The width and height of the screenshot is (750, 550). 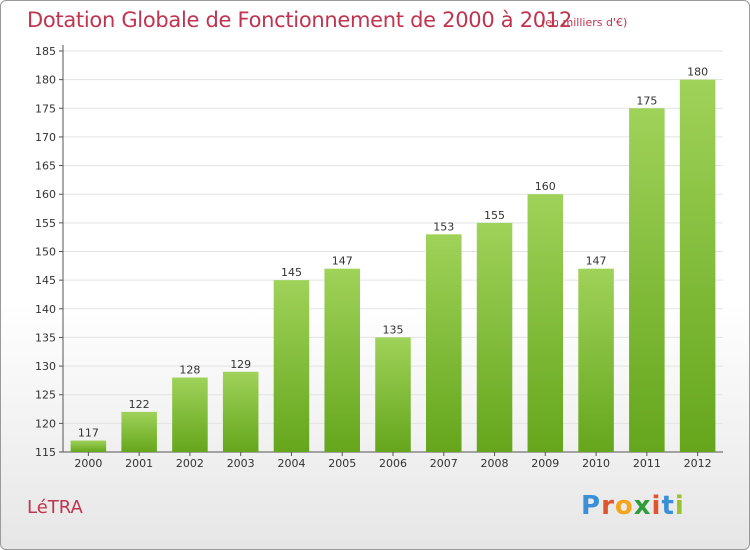 I want to click on x-tick-label-2011: 2011, so click(x=647, y=463).